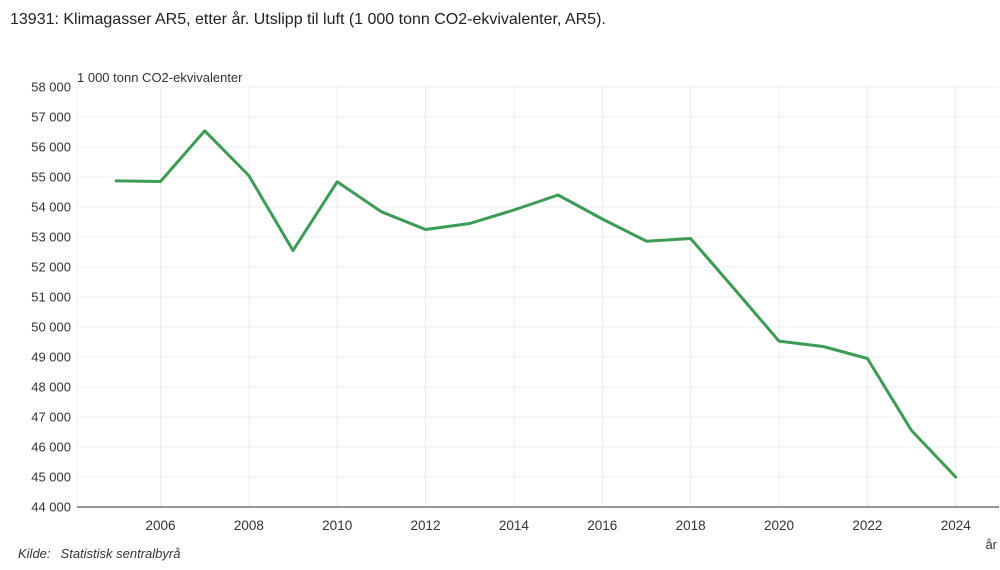  What do you see at coordinates (34, 553) in the screenshot?
I see `source-label: Kilde:` at bounding box center [34, 553].